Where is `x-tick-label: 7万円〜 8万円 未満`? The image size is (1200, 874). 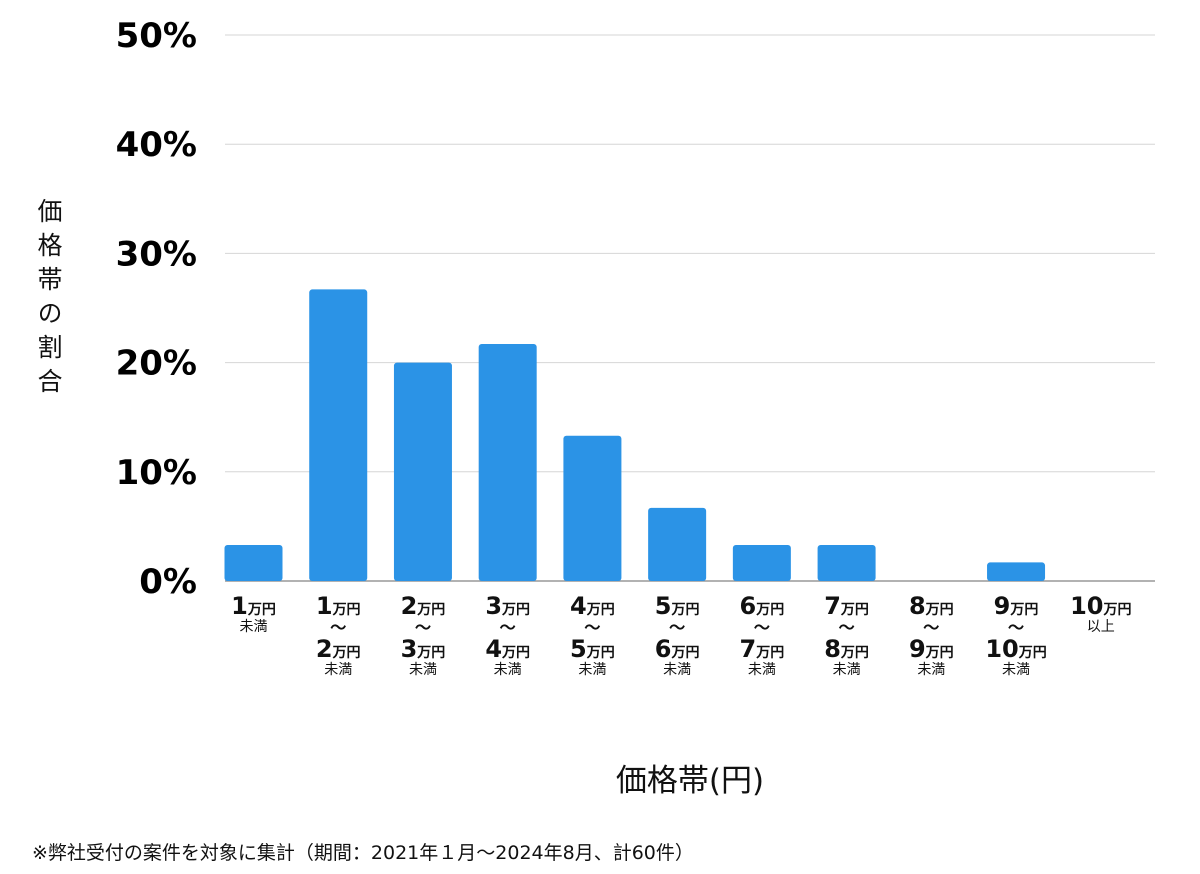 x-tick-label: 7万円〜 8万円 未満 is located at coordinates (847, 635).